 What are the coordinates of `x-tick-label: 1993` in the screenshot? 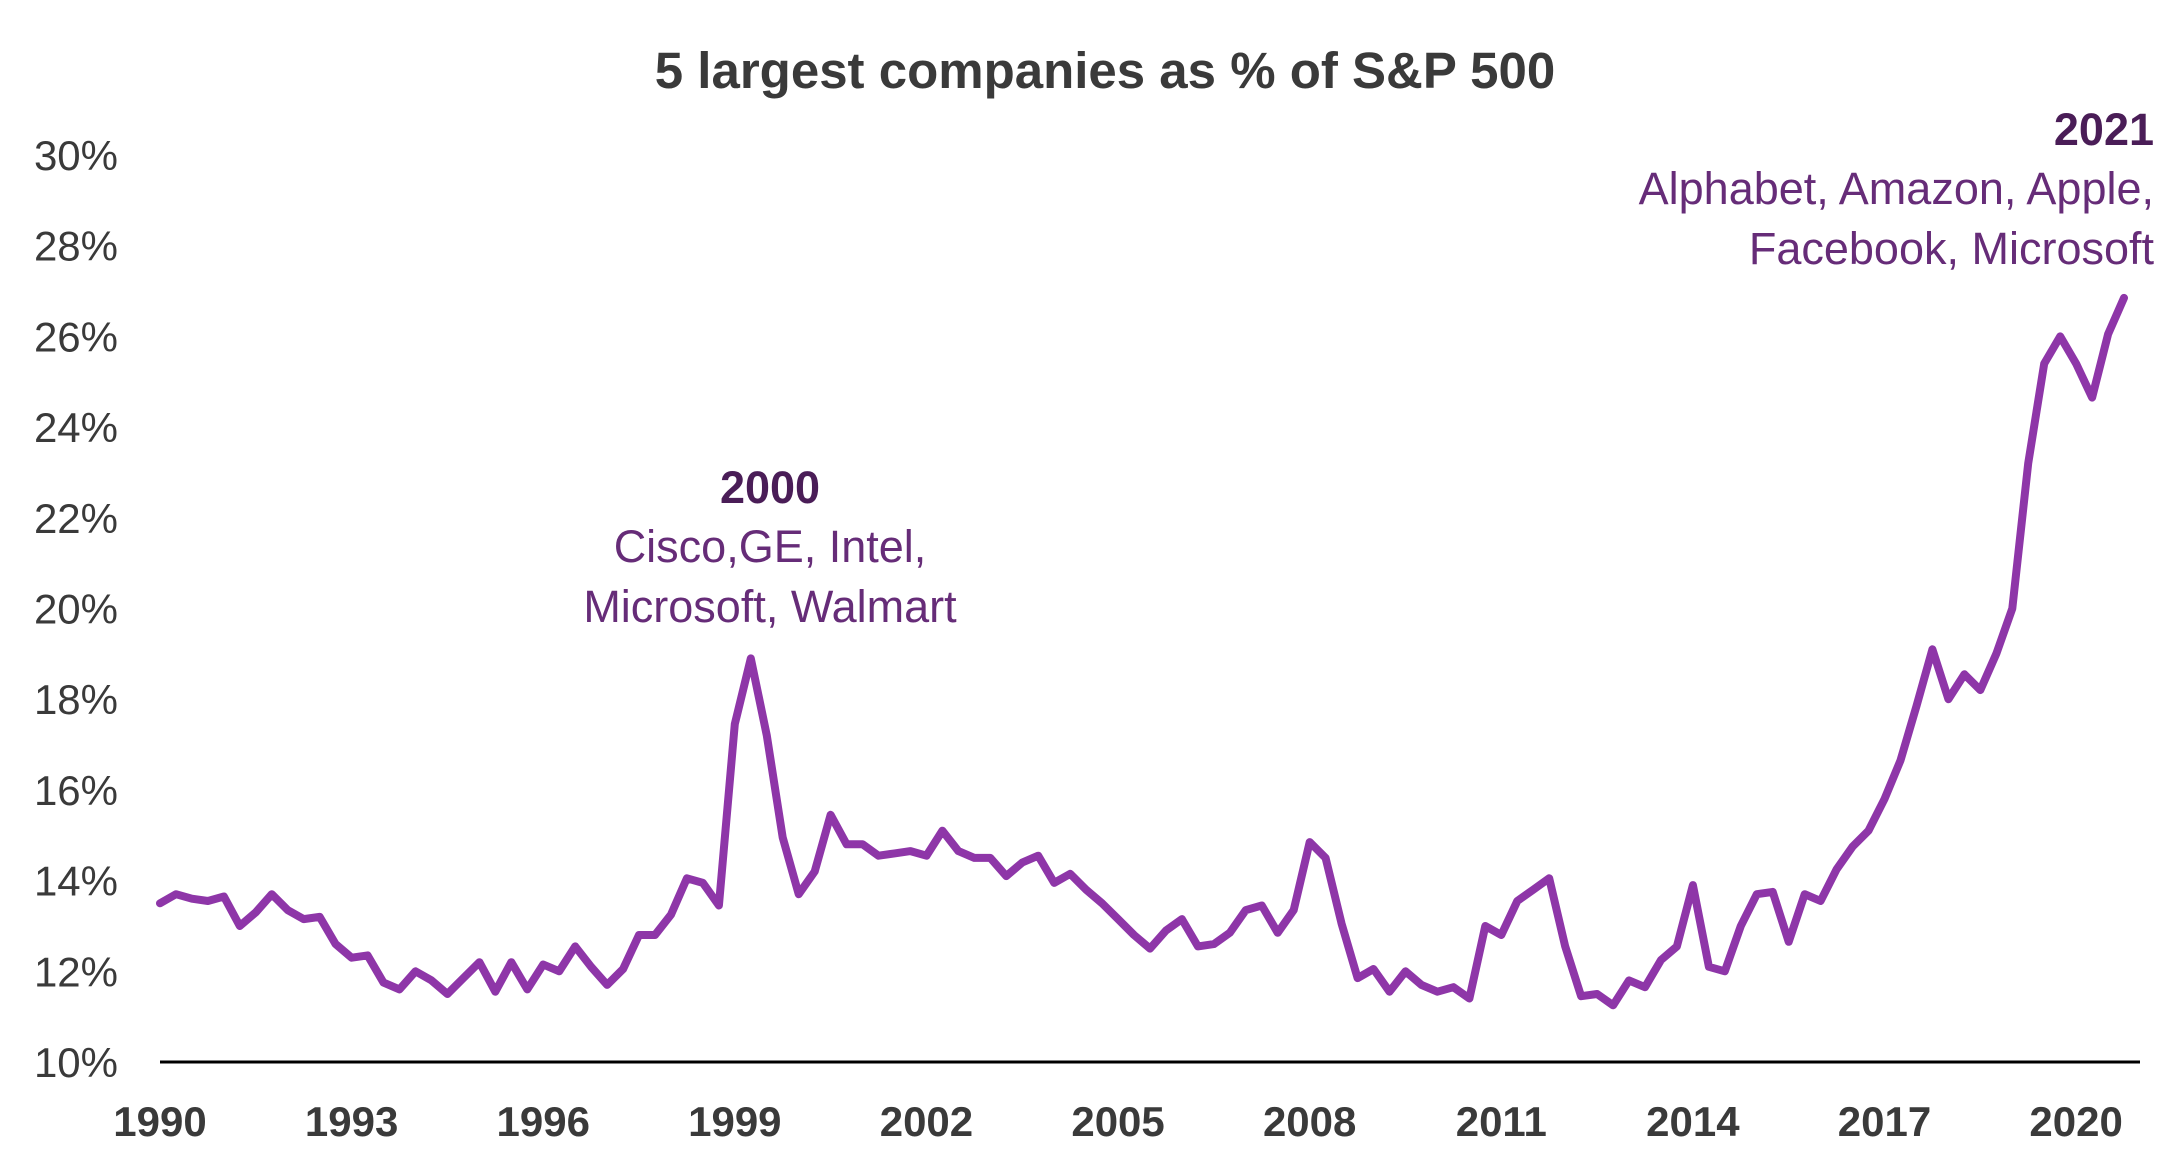 It's located at (351, 1121).